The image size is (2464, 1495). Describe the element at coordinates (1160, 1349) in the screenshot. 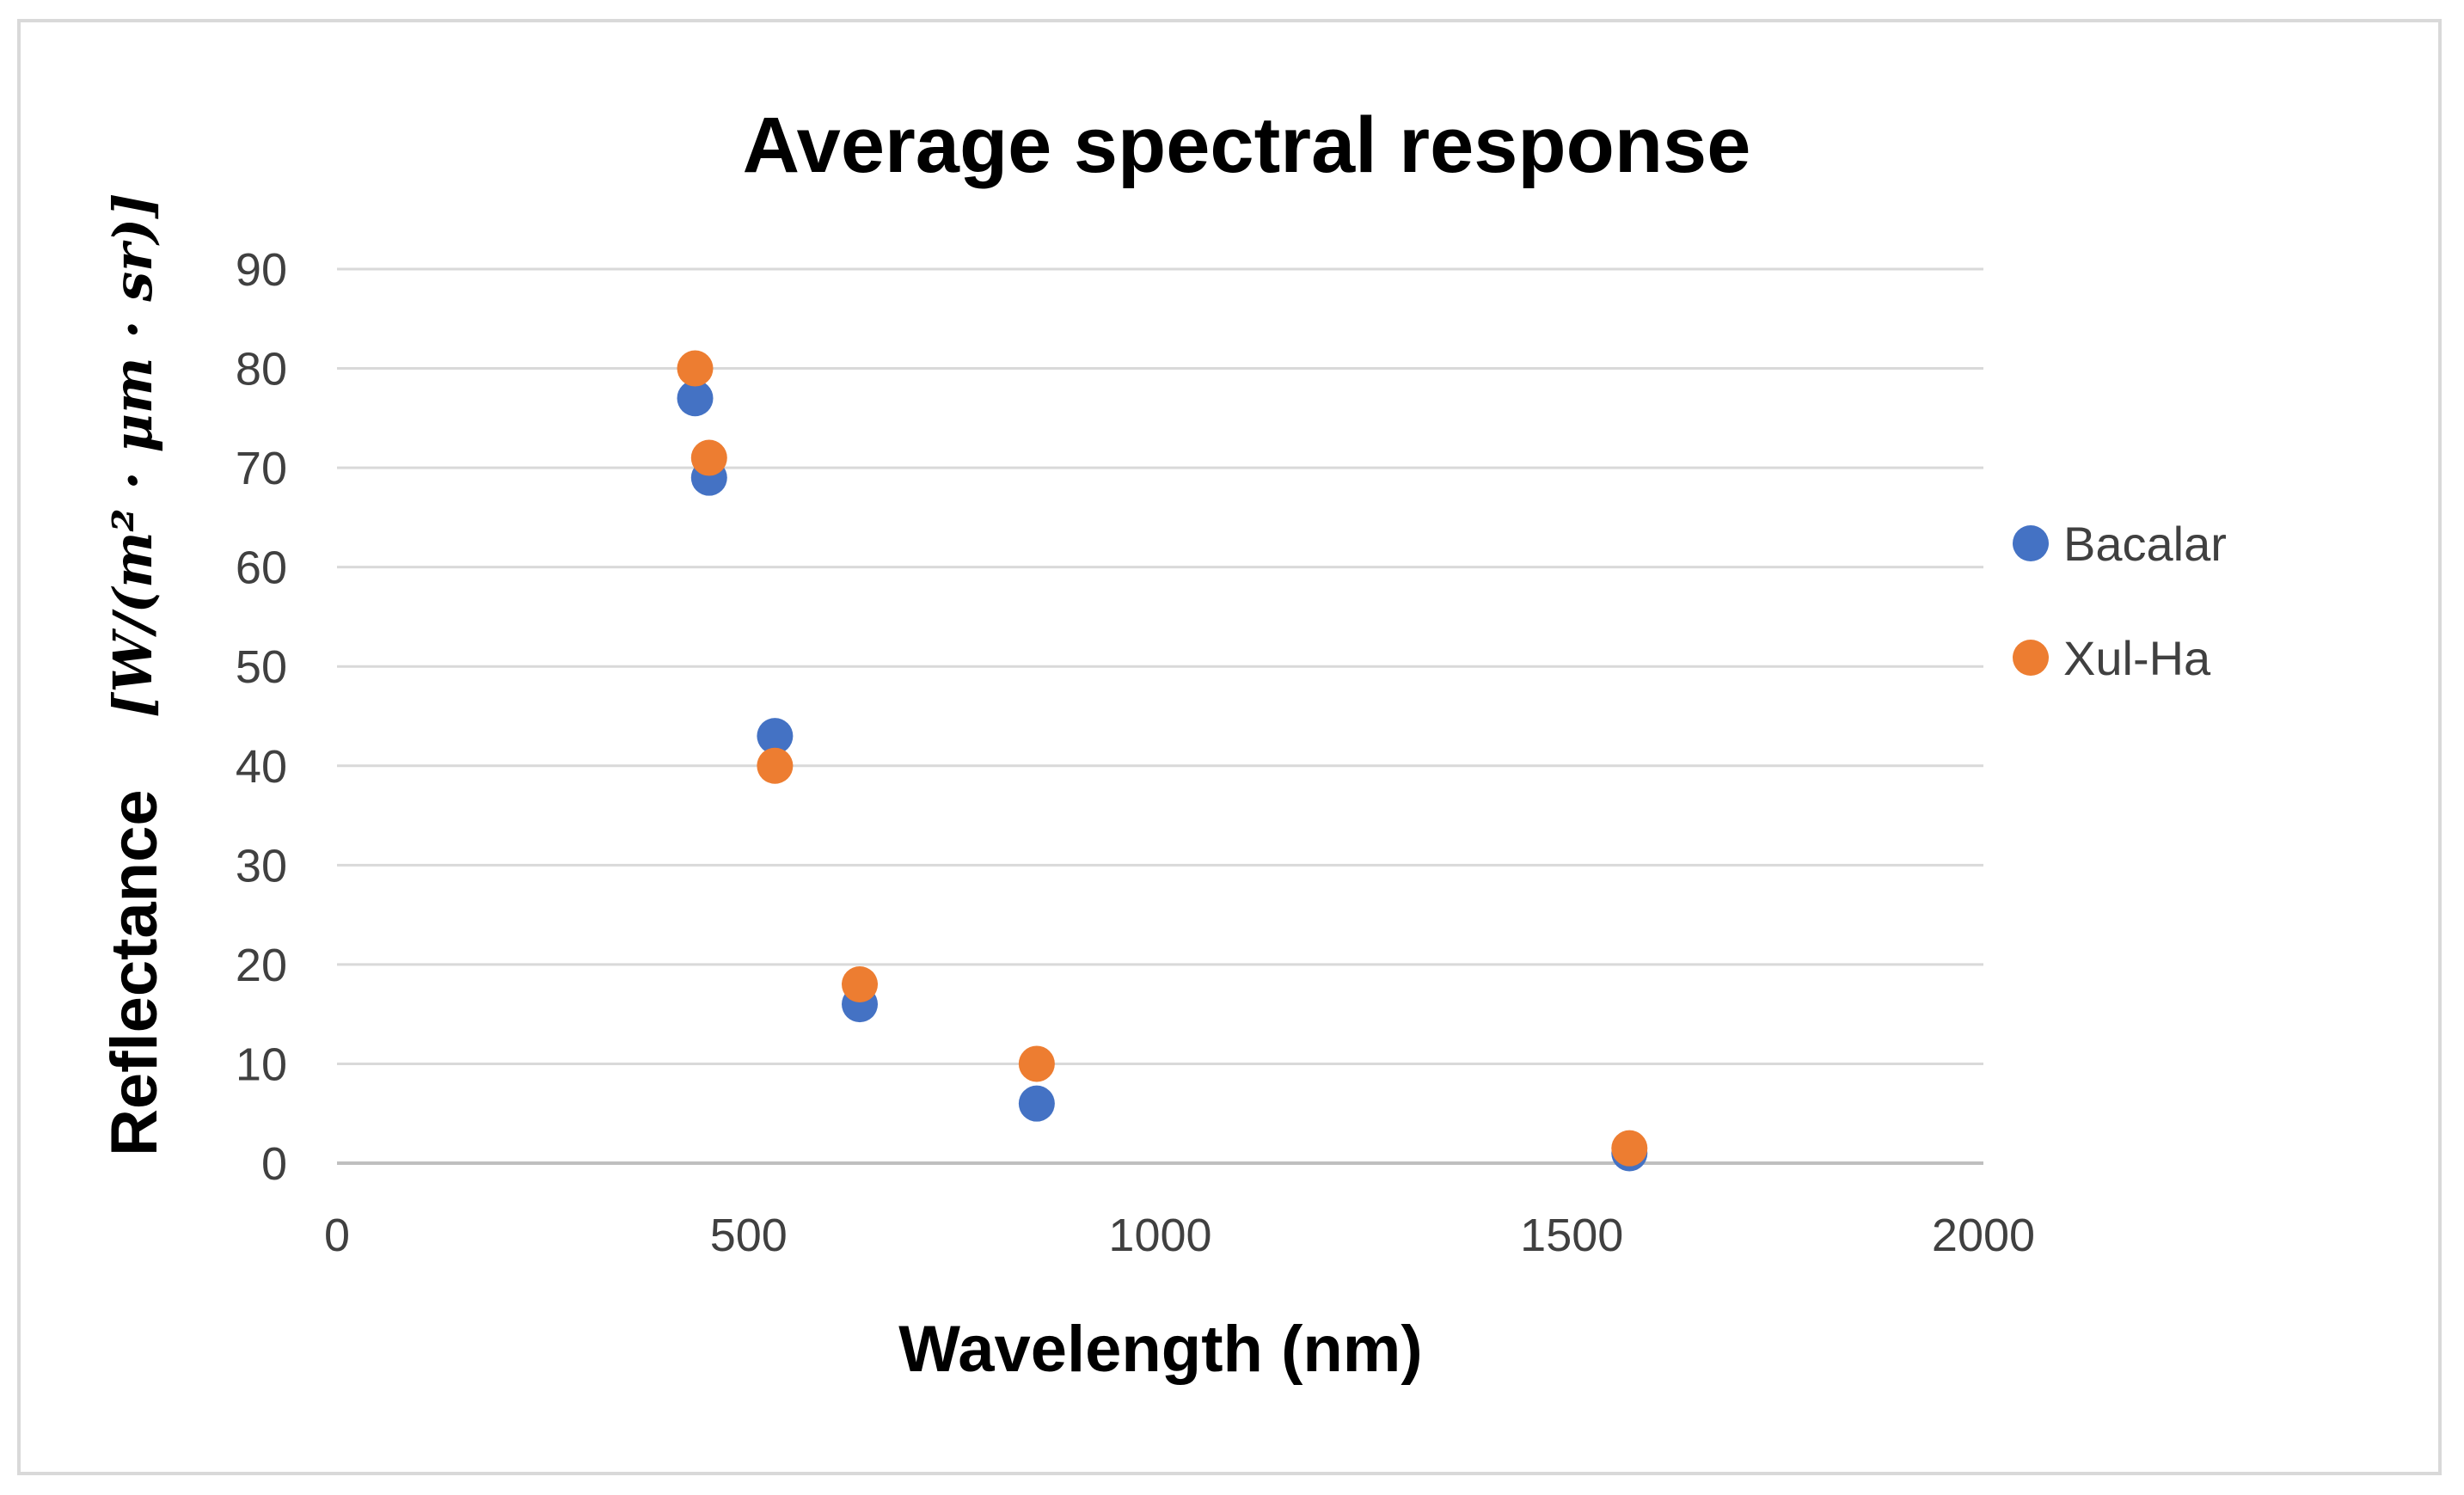

I see `x-axis-title: Wavelength (nm)` at that location.